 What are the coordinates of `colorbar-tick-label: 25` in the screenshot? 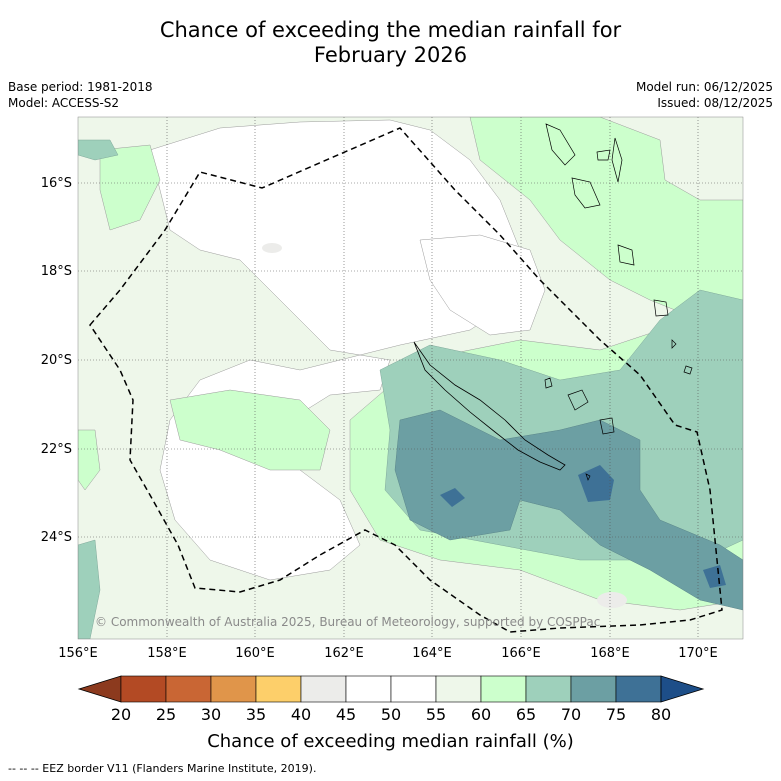 It's located at (166, 714).